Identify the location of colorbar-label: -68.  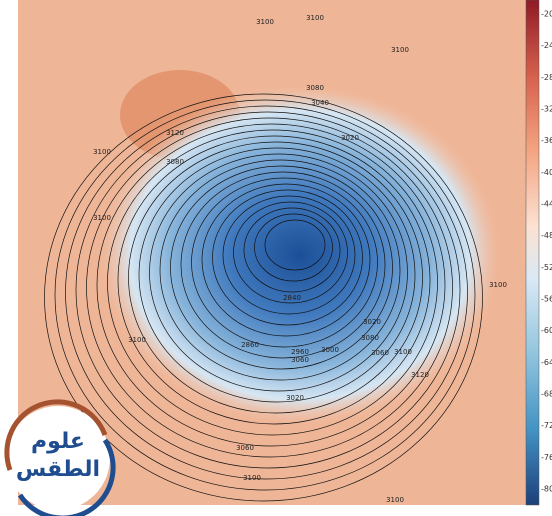
(546, 394).